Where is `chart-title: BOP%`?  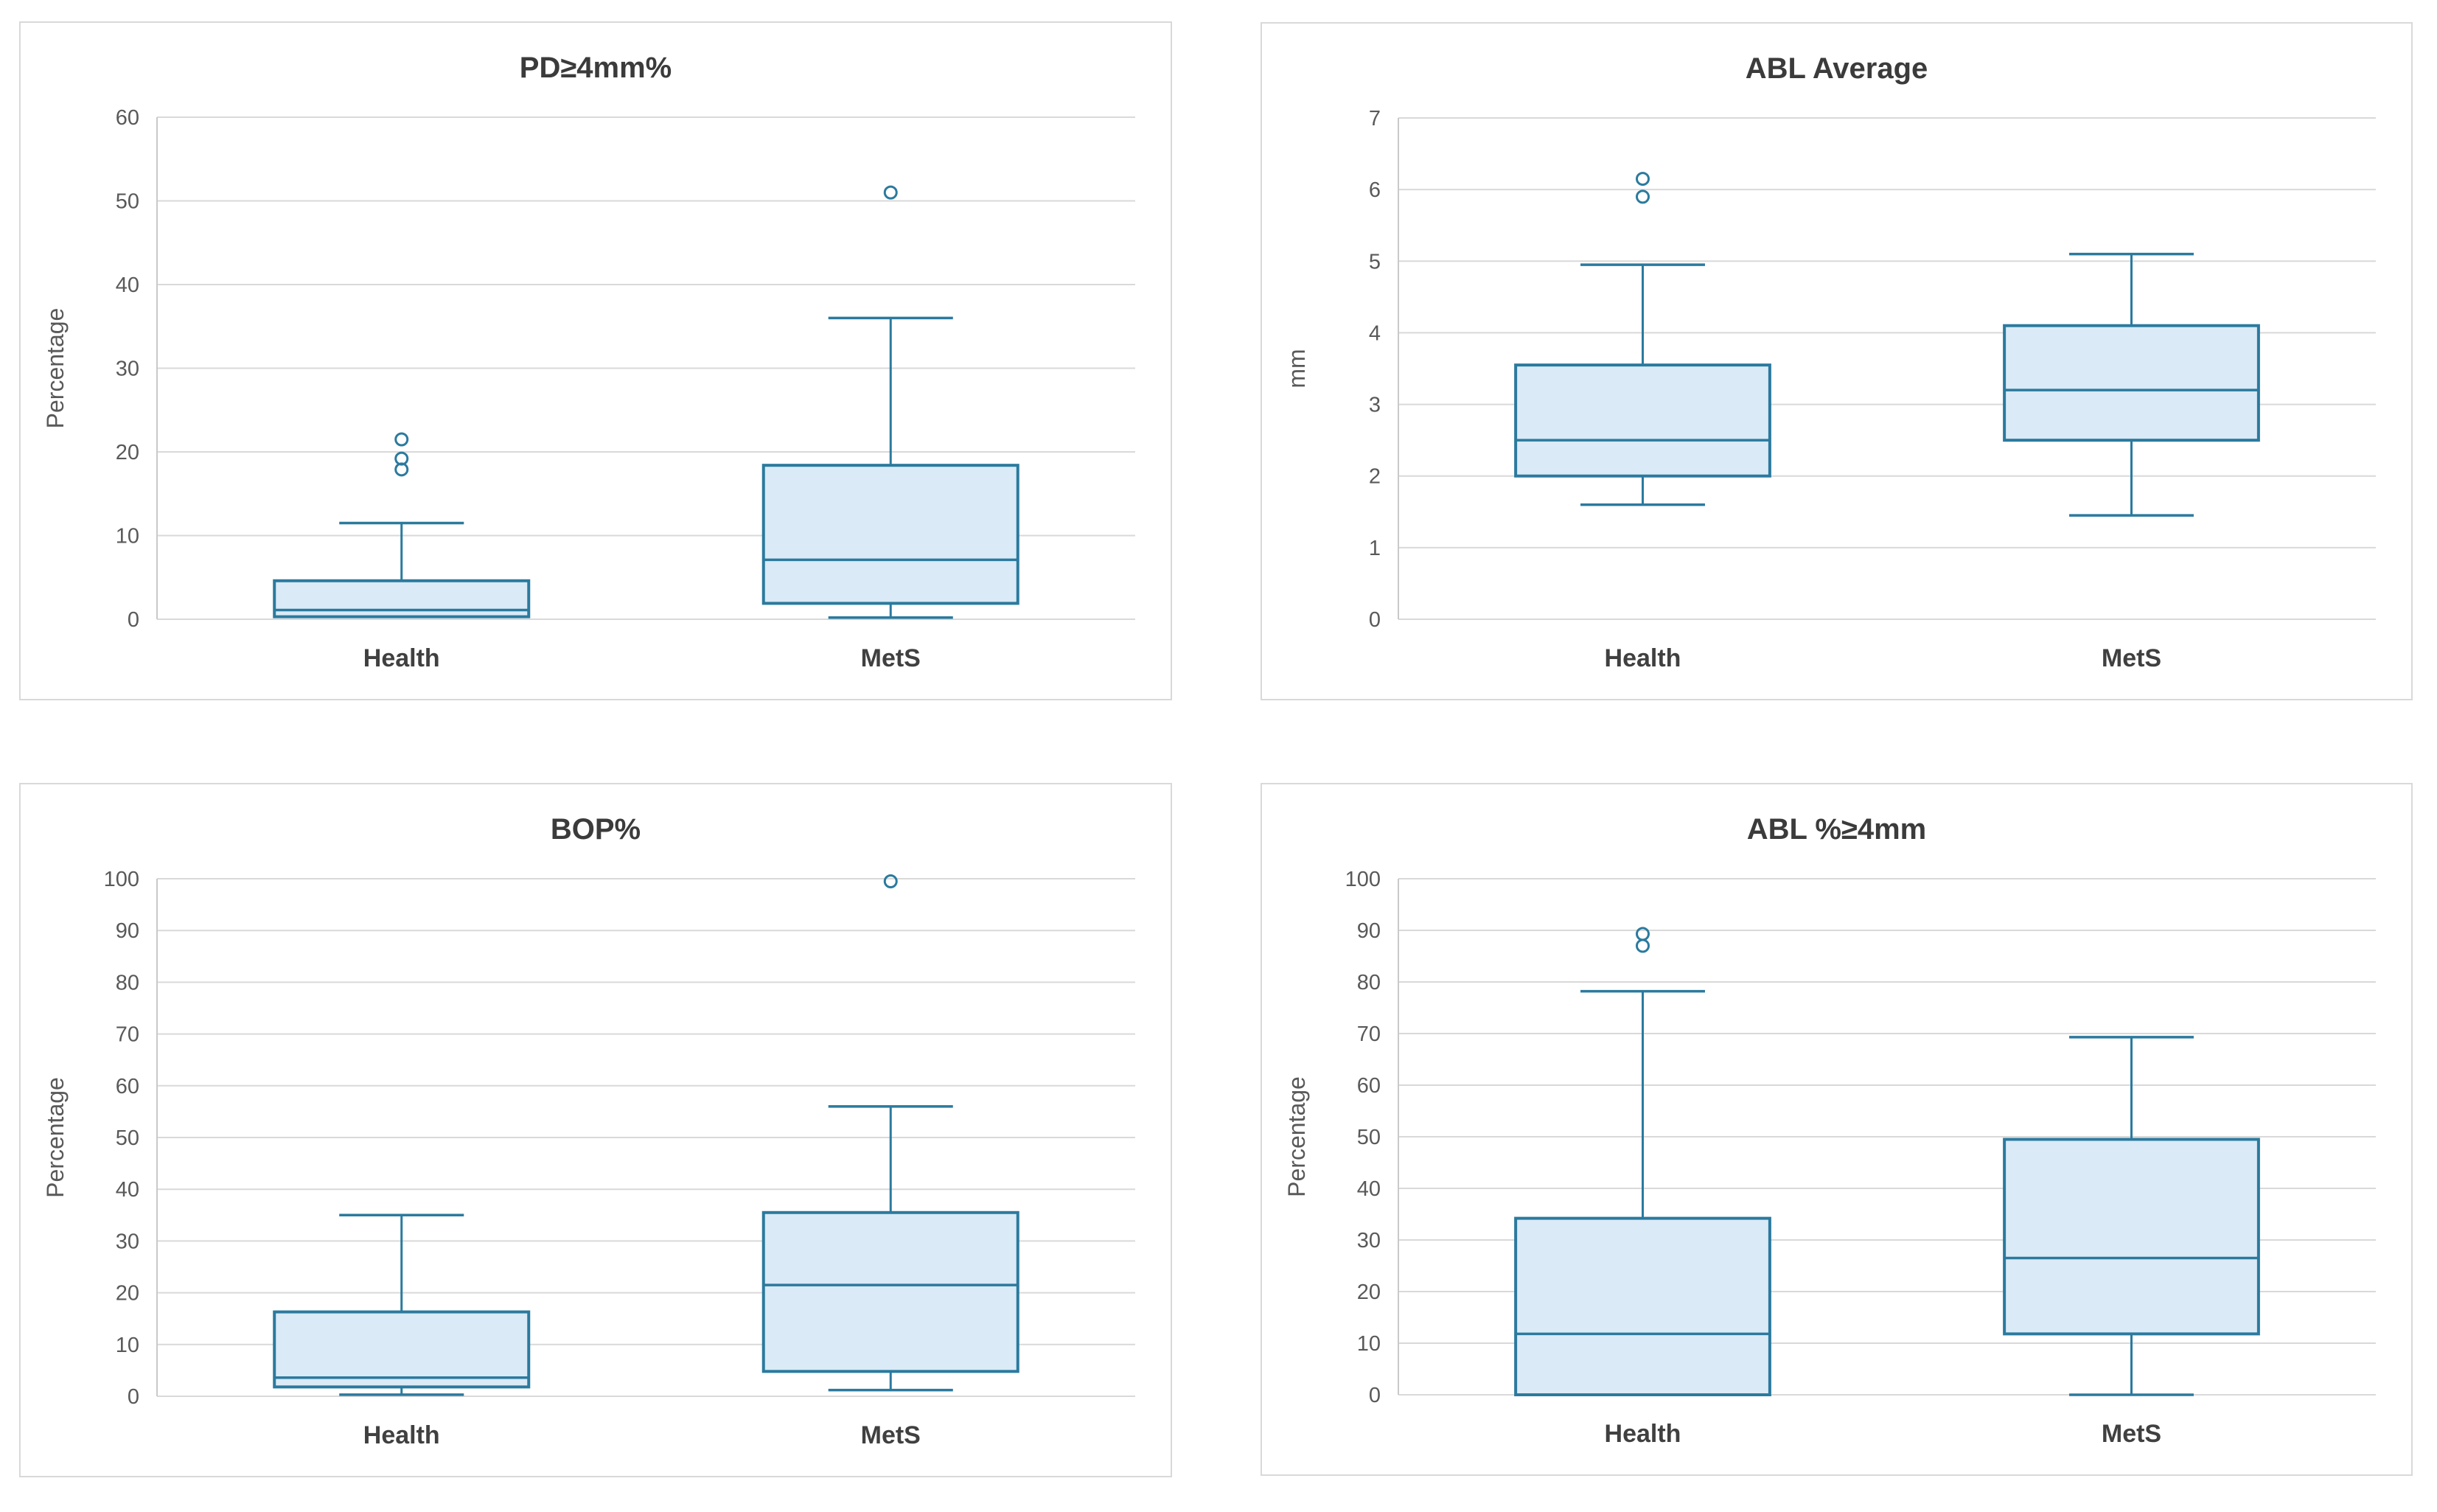
chart-title: BOP% is located at coordinates (595, 829).